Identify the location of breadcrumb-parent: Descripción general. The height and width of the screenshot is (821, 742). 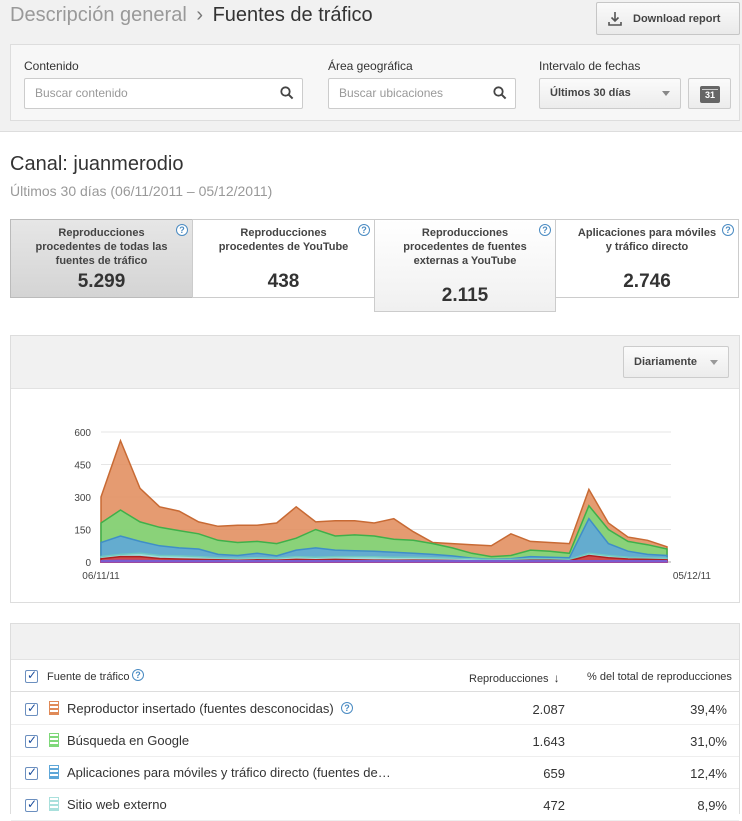
(98, 15).